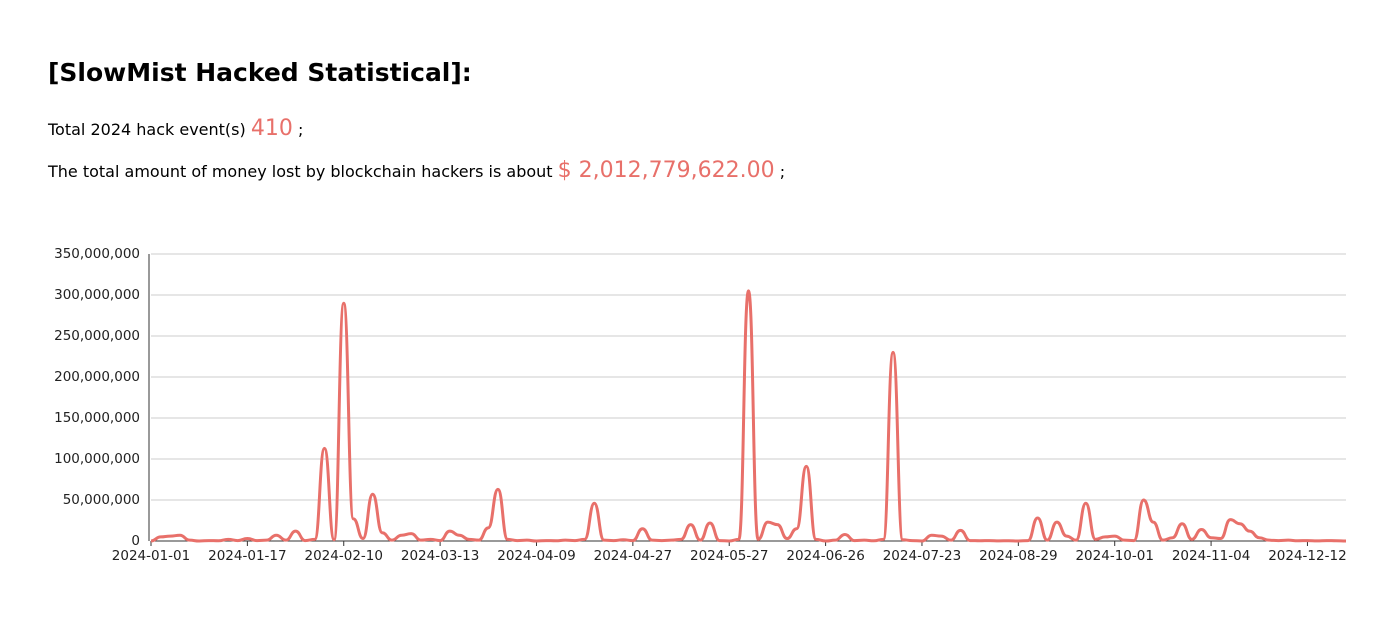  I want to click on x-tick-label: 2024-03-13, so click(440, 556).